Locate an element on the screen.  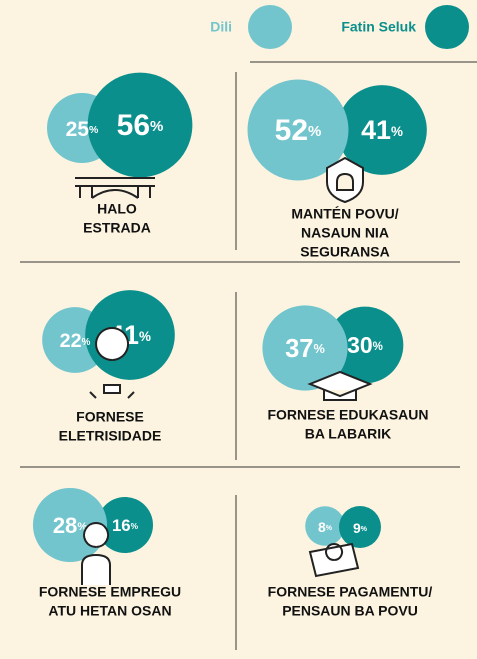
value-label: 28% is located at coordinates (70, 525).